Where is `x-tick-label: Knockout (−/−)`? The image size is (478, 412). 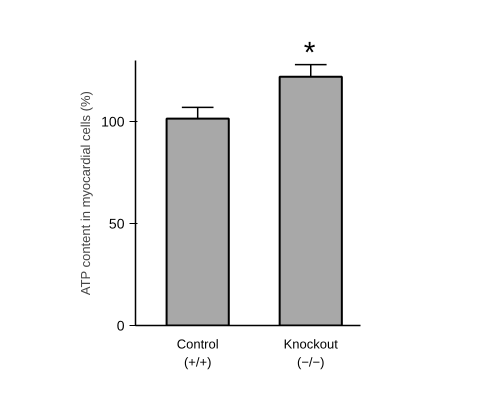 x-tick-label: Knockout (−/−) is located at coordinates (311, 353).